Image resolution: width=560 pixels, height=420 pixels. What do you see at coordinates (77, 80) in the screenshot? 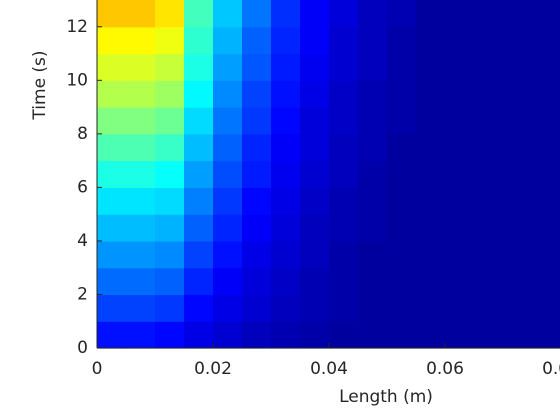
I see `y-tick-label: 10` at bounding box center [77, 80].